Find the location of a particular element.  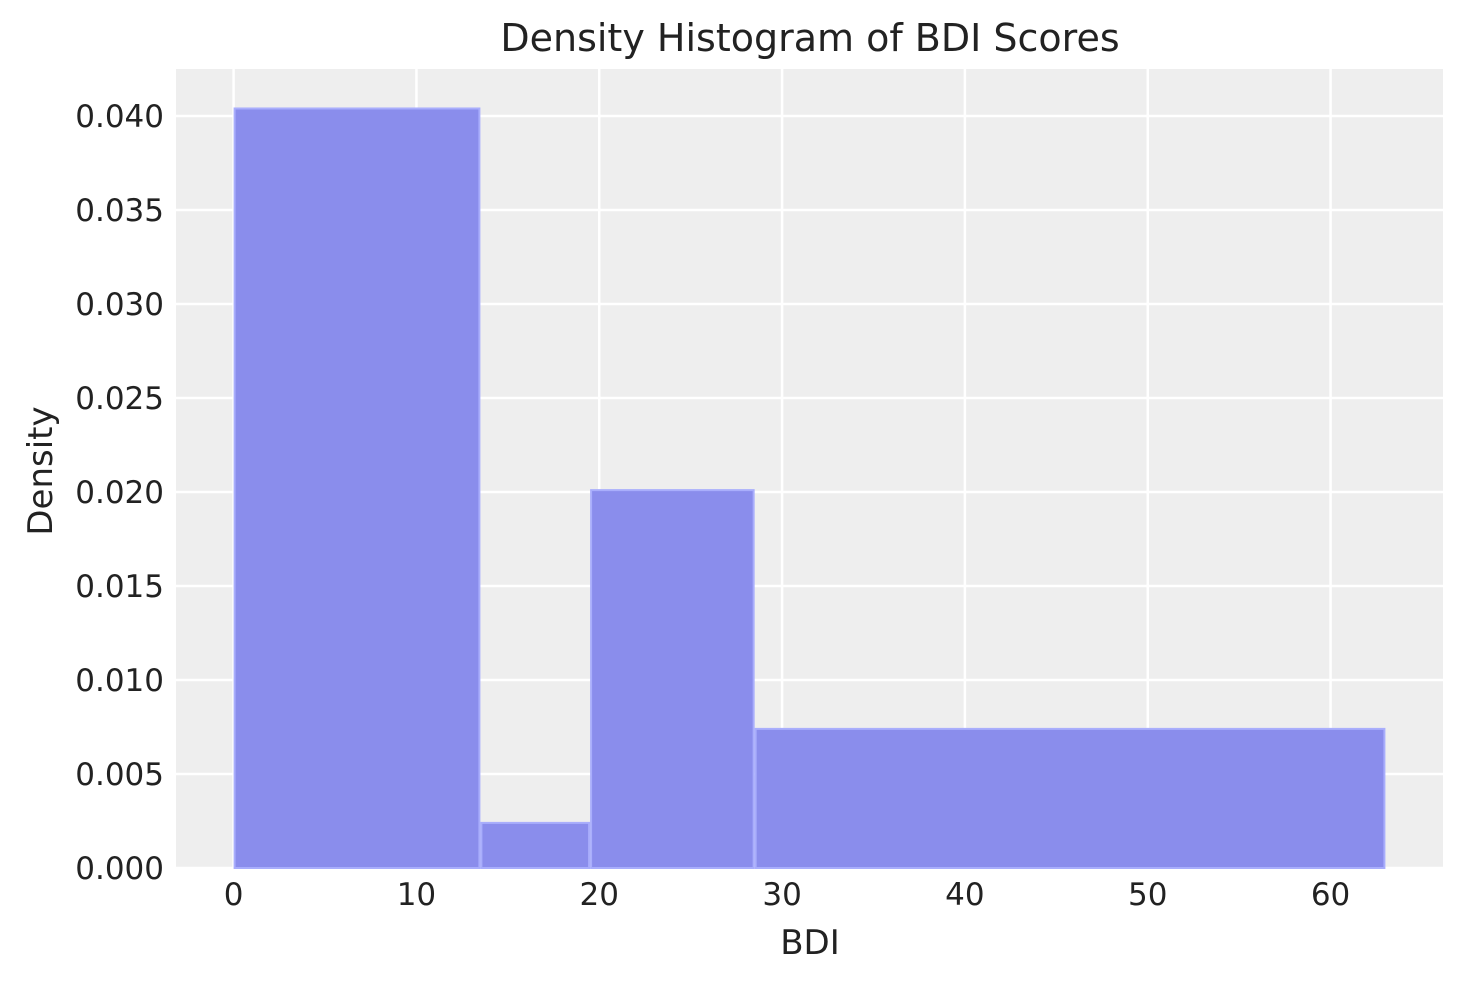

y-tick-label: 0.035 is located at coordinates (119, 211).